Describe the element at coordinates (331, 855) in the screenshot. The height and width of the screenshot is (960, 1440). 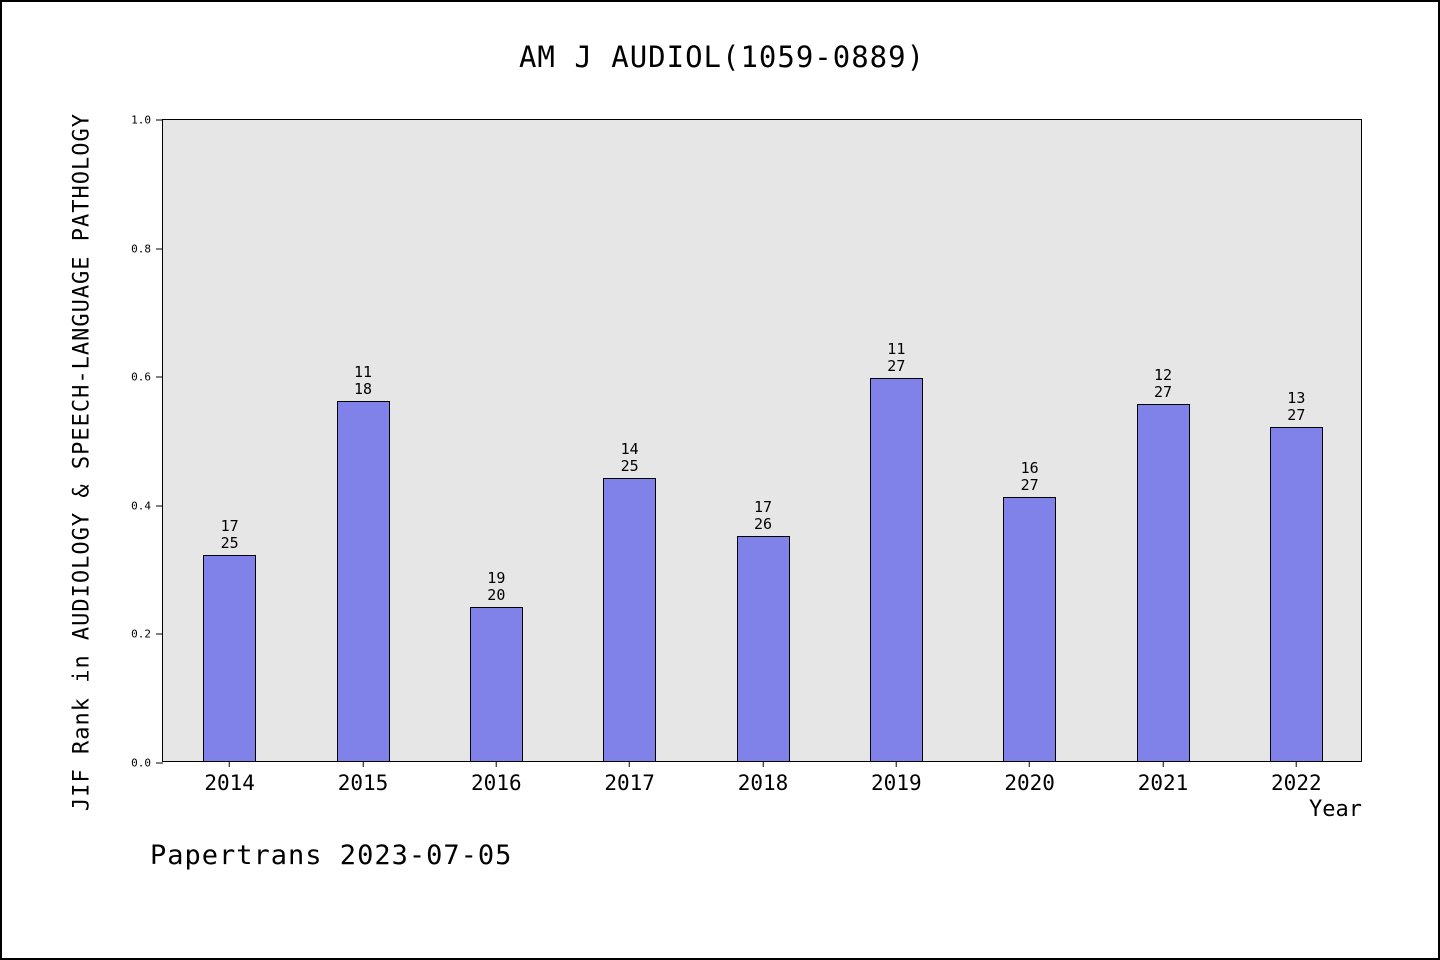
I see `footer-watermark: Papertrans 2023-07-05` at that location.